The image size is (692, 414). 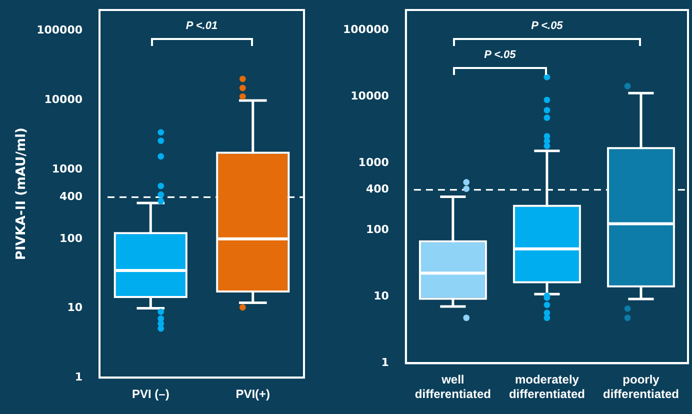 What do you see at coordinates (202, 26) in the screenshot?
I see `annotation: P <.01` at bounding box center [202, 26].